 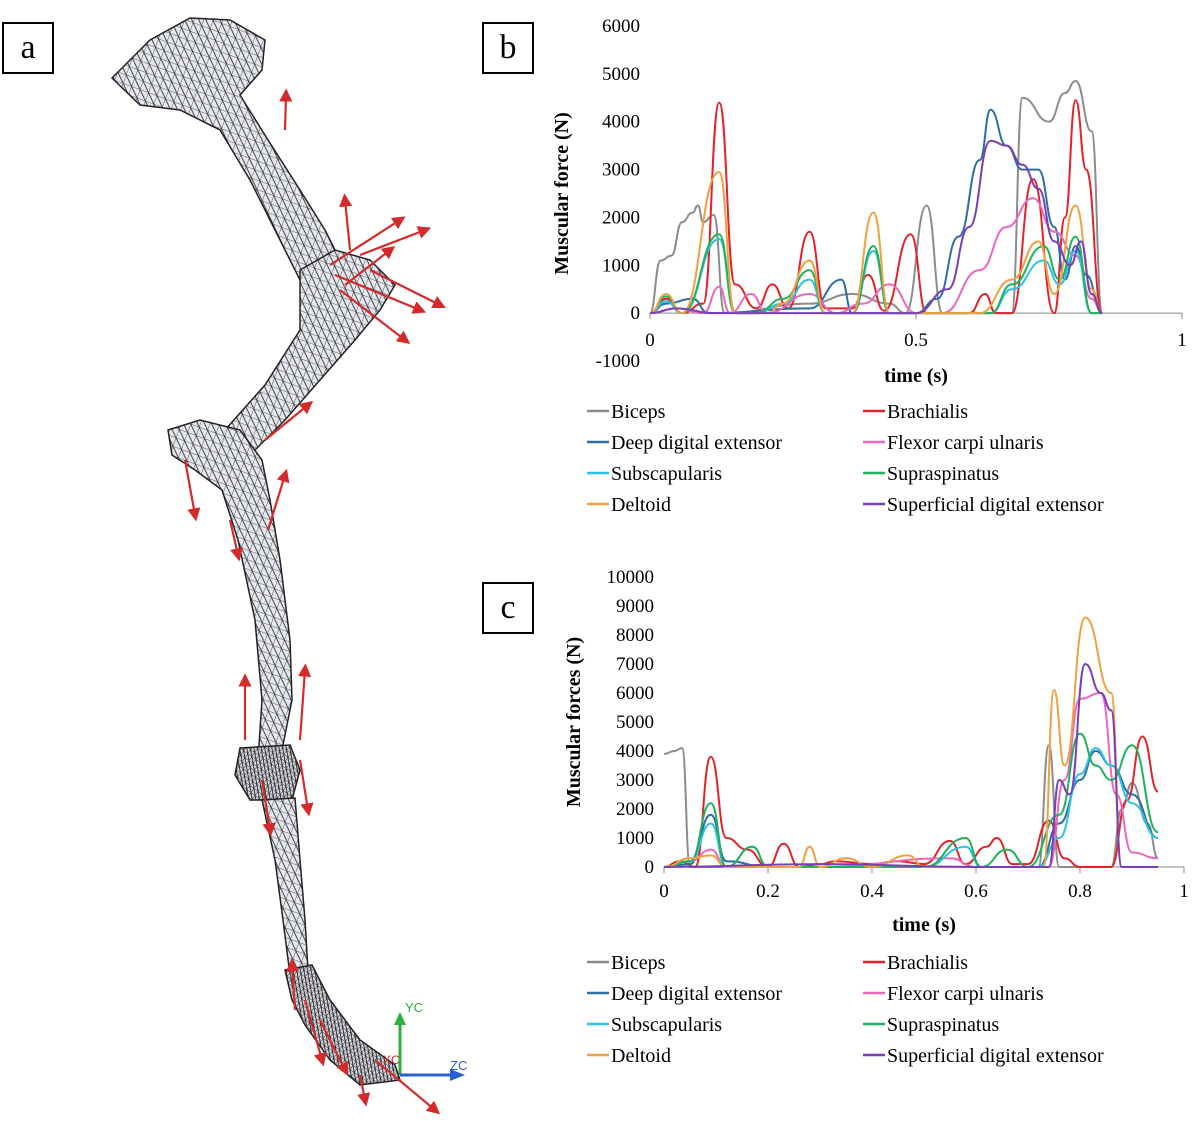 What do you see at coordinates (1080, 891) in the screenshot?
I see `x-tick-label: 0.8` at bounding box center [1080, 891].